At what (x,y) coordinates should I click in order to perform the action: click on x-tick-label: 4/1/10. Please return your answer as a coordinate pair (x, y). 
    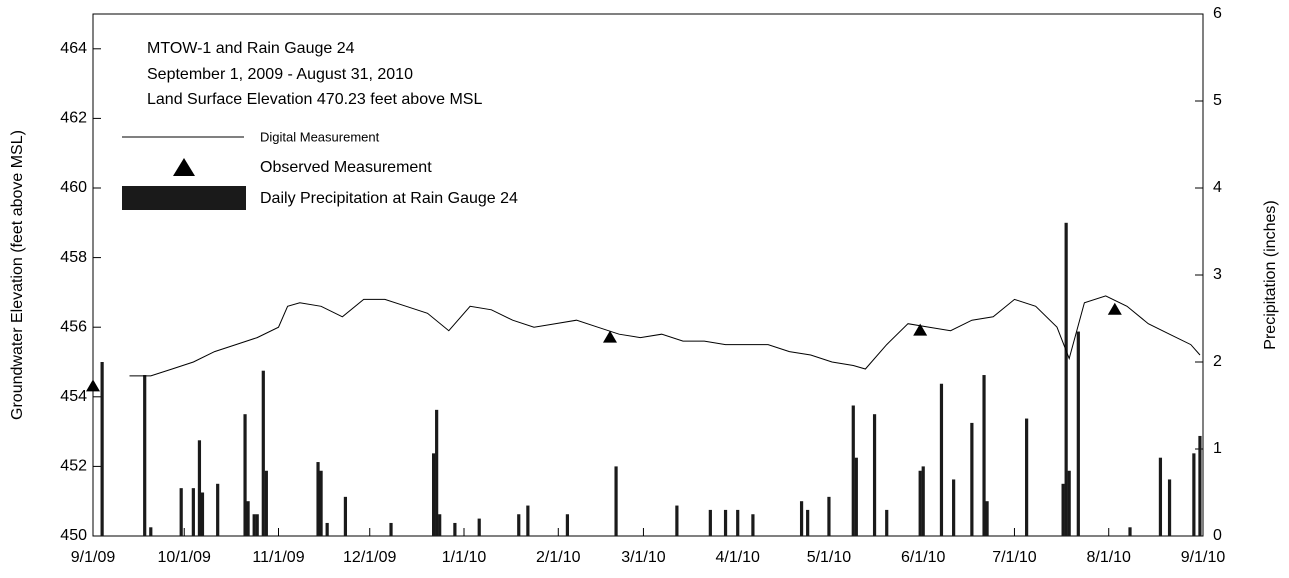
    Looking at the image, I should click on (737, 557).